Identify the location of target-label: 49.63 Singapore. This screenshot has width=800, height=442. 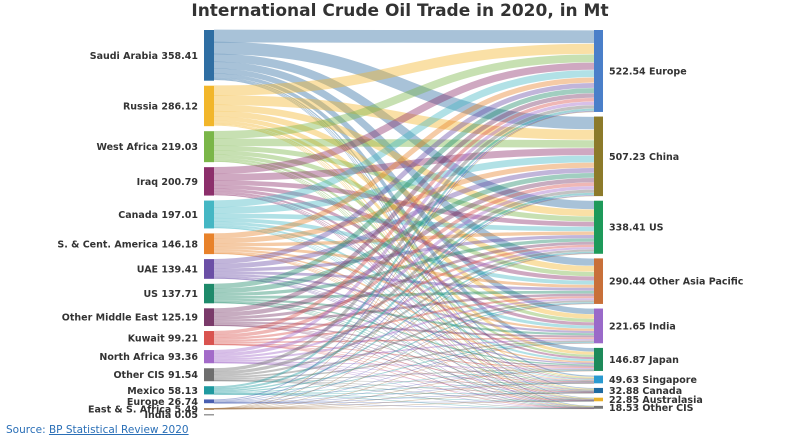
(653, 380).